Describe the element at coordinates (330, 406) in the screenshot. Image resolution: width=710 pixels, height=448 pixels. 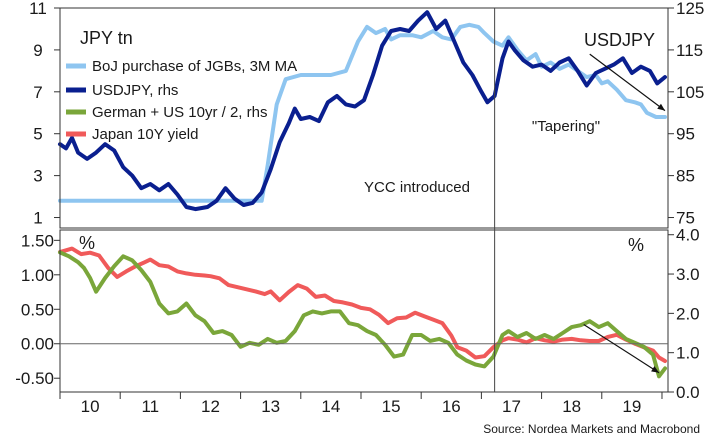
I see `x-tick-label: 14` at that location.